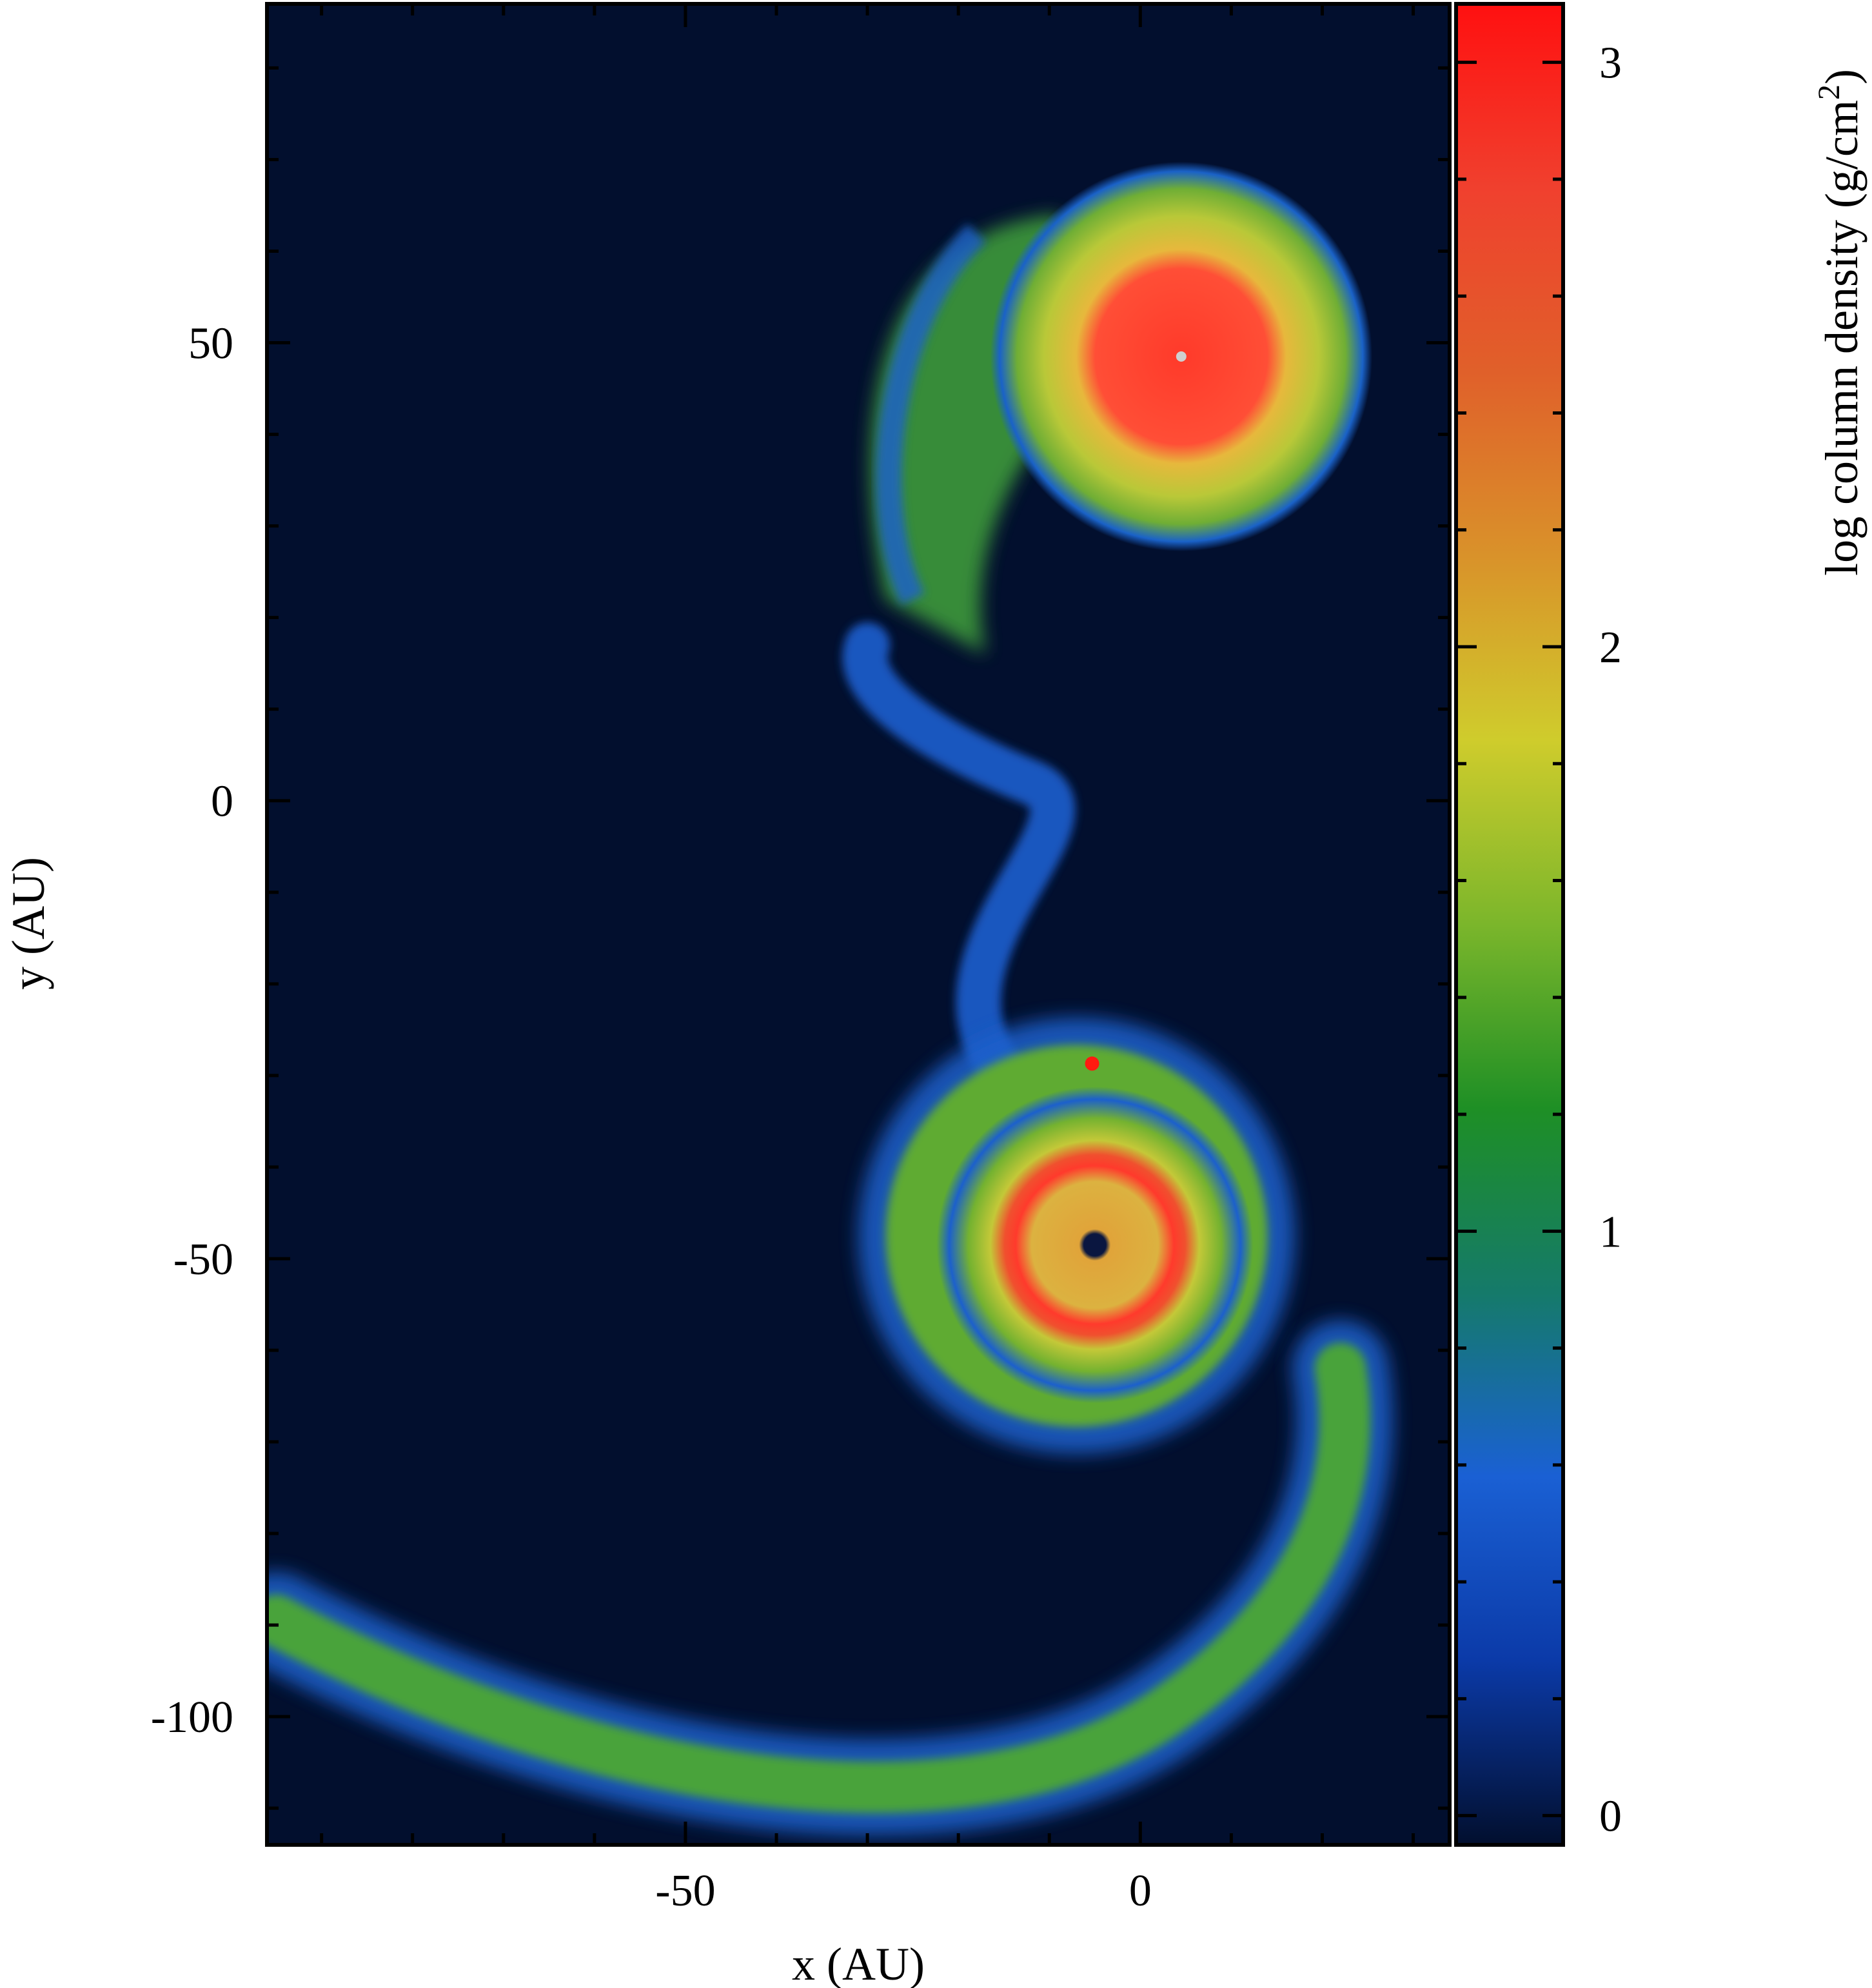 This screenshot has height=1988, width=1872. Describe the element at coordinates (1092, 1063) in the screenshot. I see `lower-companion` at that location.